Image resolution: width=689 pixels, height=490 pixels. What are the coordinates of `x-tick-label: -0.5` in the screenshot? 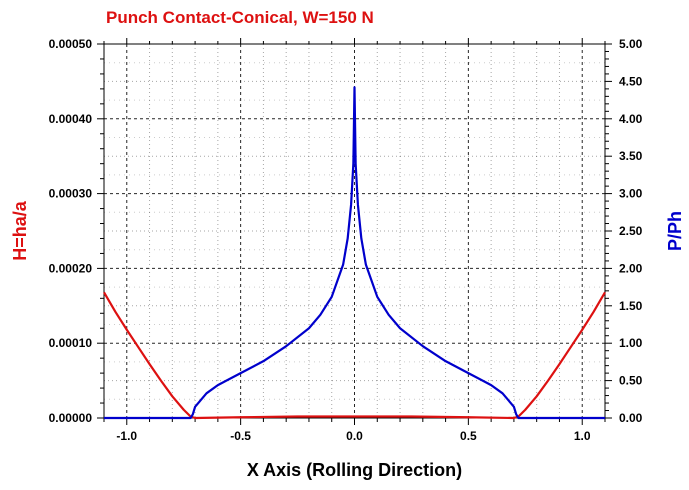 It's located at (240, 436).